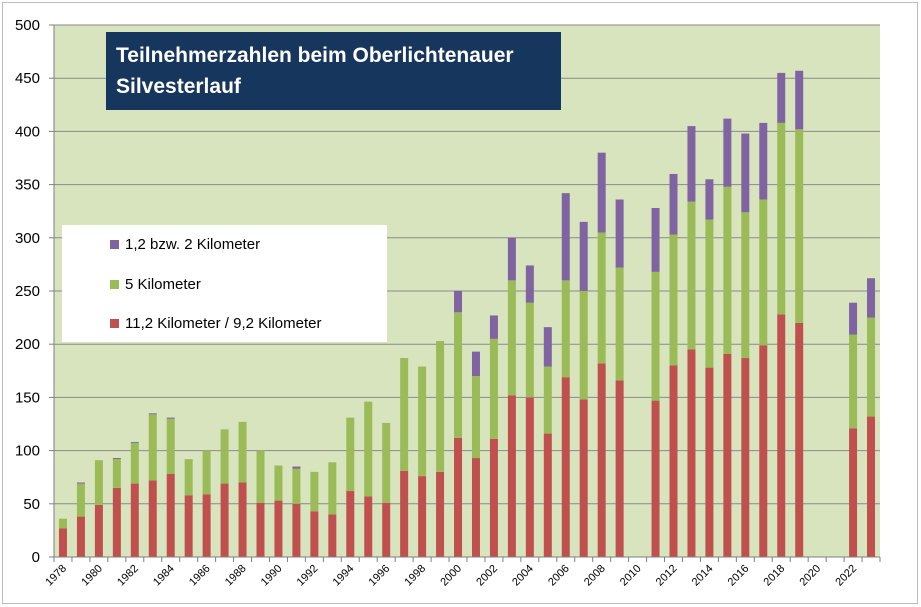 The width and height of the screenshot is (921, 607). Describe the element at coordinates (27, 25) in the screenshot. I see `y-tick-label: 500` at that location.